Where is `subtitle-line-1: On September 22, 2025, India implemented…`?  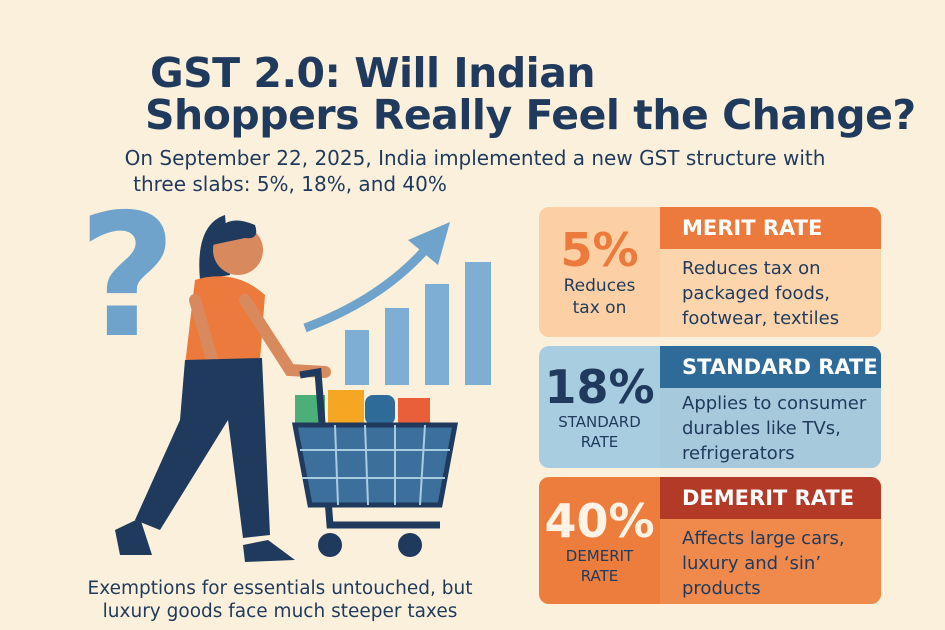 subtitle-line-1: On September 22, 2025, India implemented… is located at coordinates (475, 158).